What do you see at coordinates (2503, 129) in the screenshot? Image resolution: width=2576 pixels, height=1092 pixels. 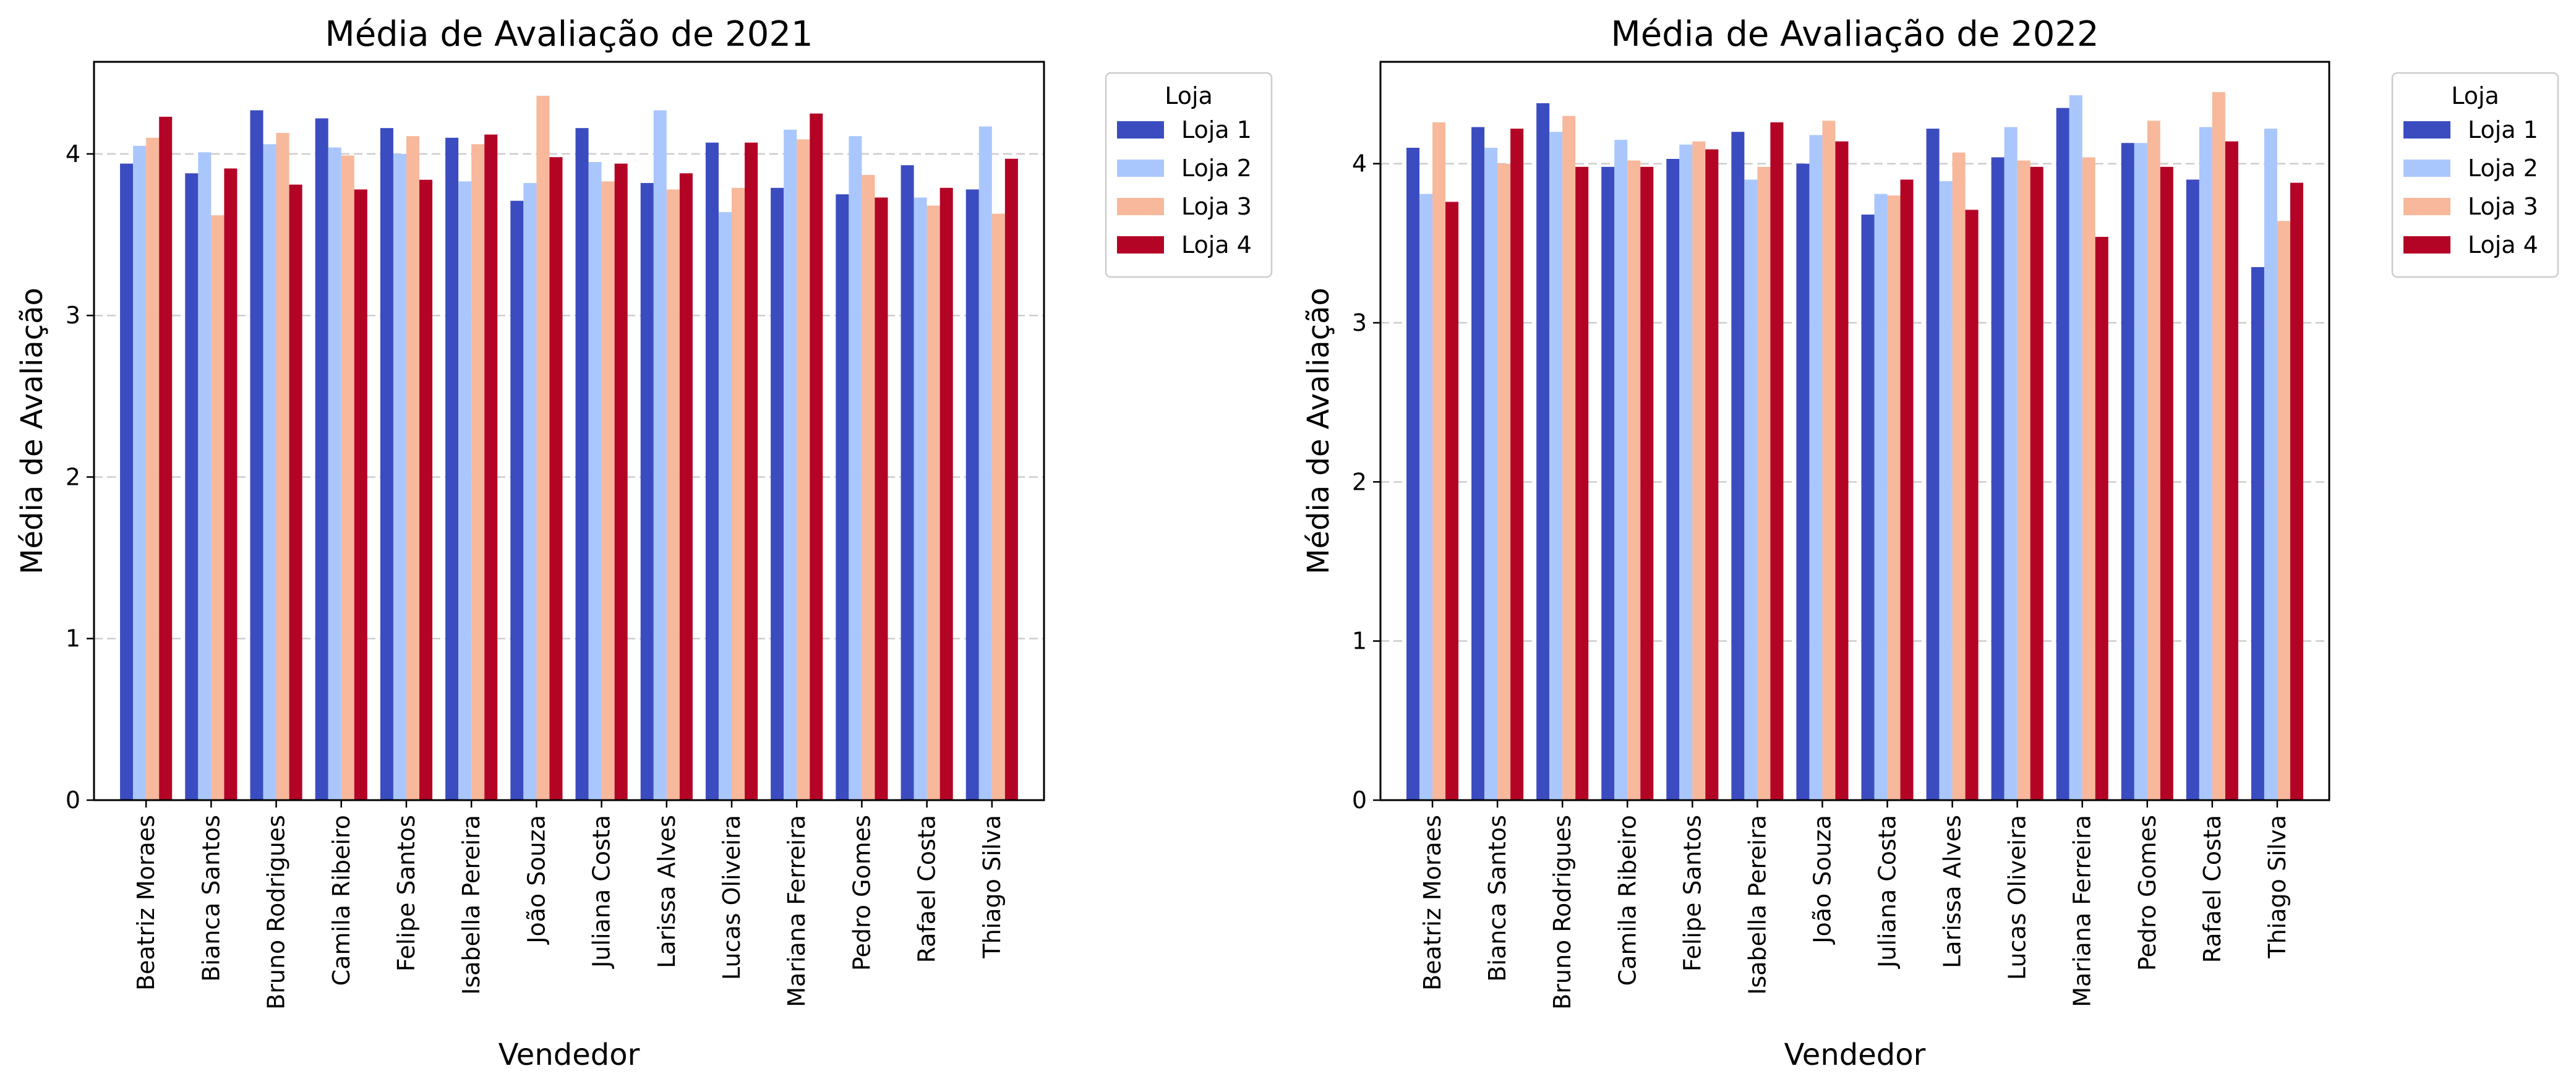 I see `legend-label: Loja 1` at bounding box center [2503, 129].